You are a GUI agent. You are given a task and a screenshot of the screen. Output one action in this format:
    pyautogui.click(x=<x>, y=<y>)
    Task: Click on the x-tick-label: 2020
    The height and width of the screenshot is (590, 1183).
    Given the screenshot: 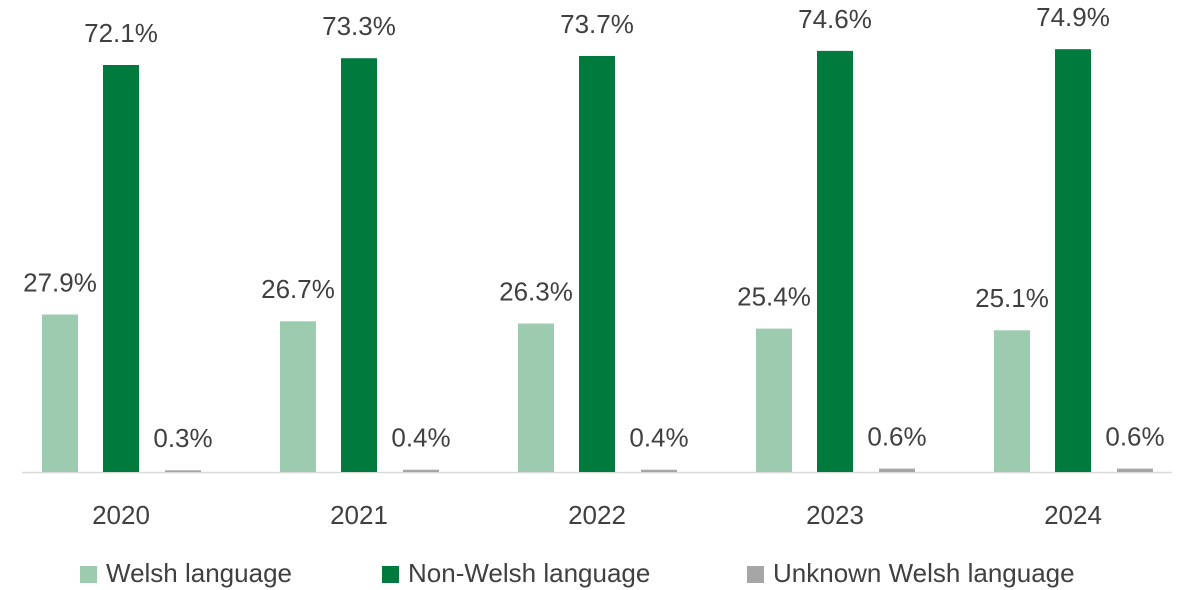 What is the action you would take?
    pyautogui.click(x=121, y=515)
    